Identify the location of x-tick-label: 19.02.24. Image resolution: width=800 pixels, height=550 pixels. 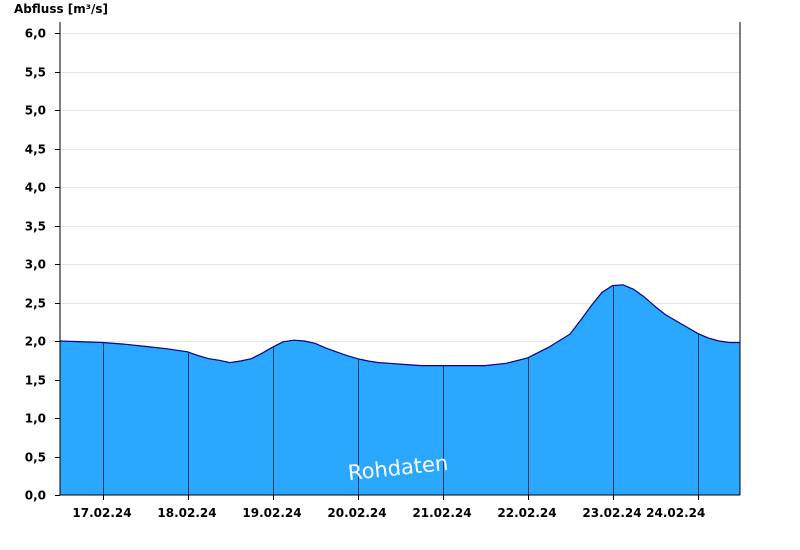
(271, 513).